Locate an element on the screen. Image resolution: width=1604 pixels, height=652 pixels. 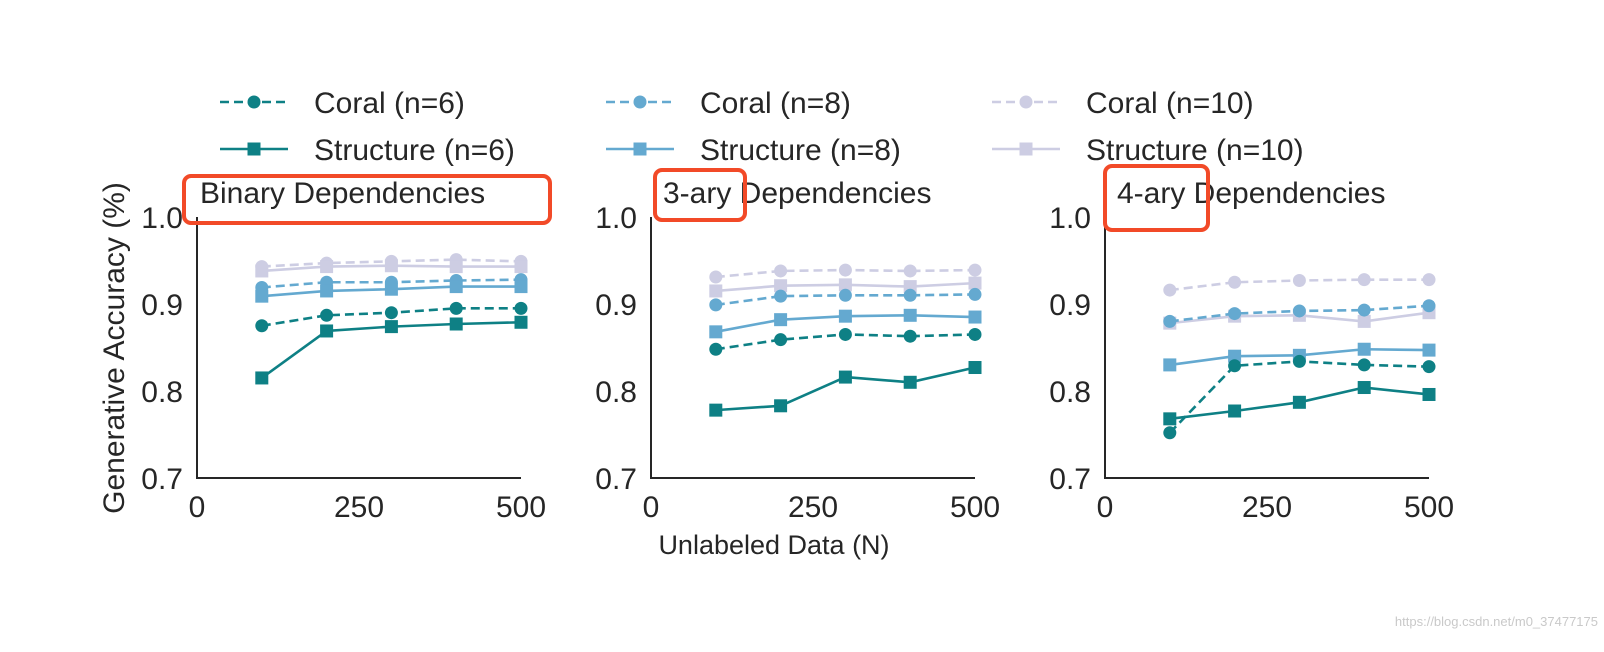
legend-entry-structure-n-10: Structure (n=10) is located at coordinates (1148, 150).